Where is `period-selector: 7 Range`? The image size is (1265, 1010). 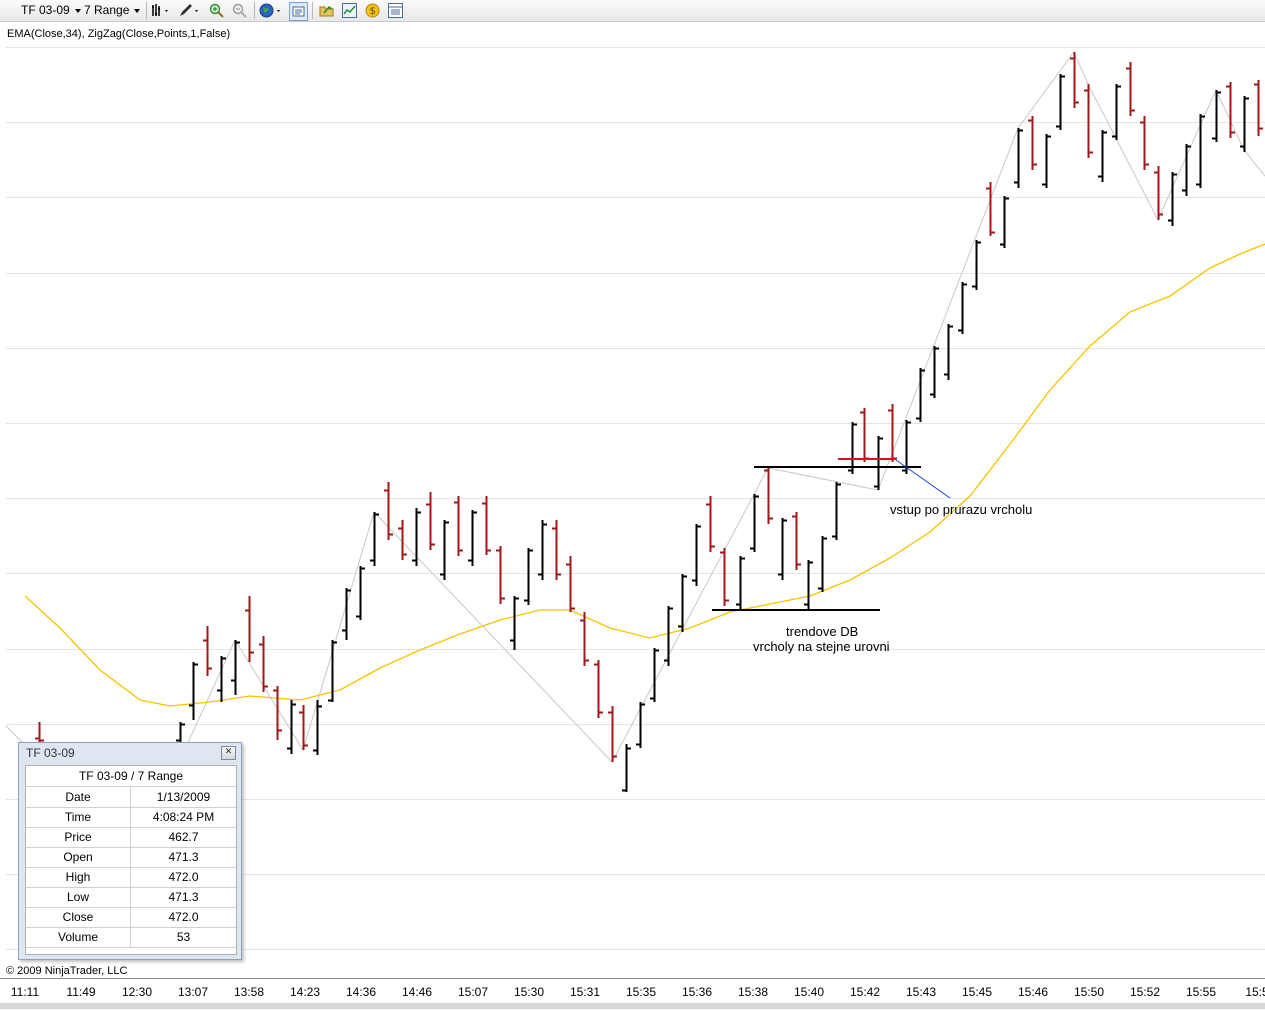 period-selector: 7 Range is located at coordinates (112, 10).